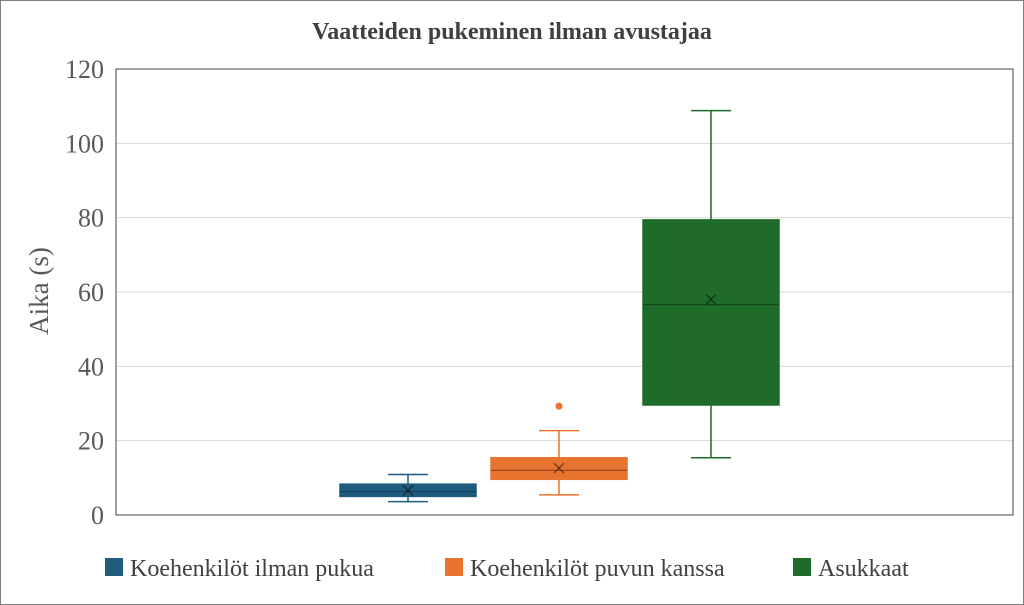  I want to click on legend-label: Koehenkilöt ilman pukua, so click(252, 569).